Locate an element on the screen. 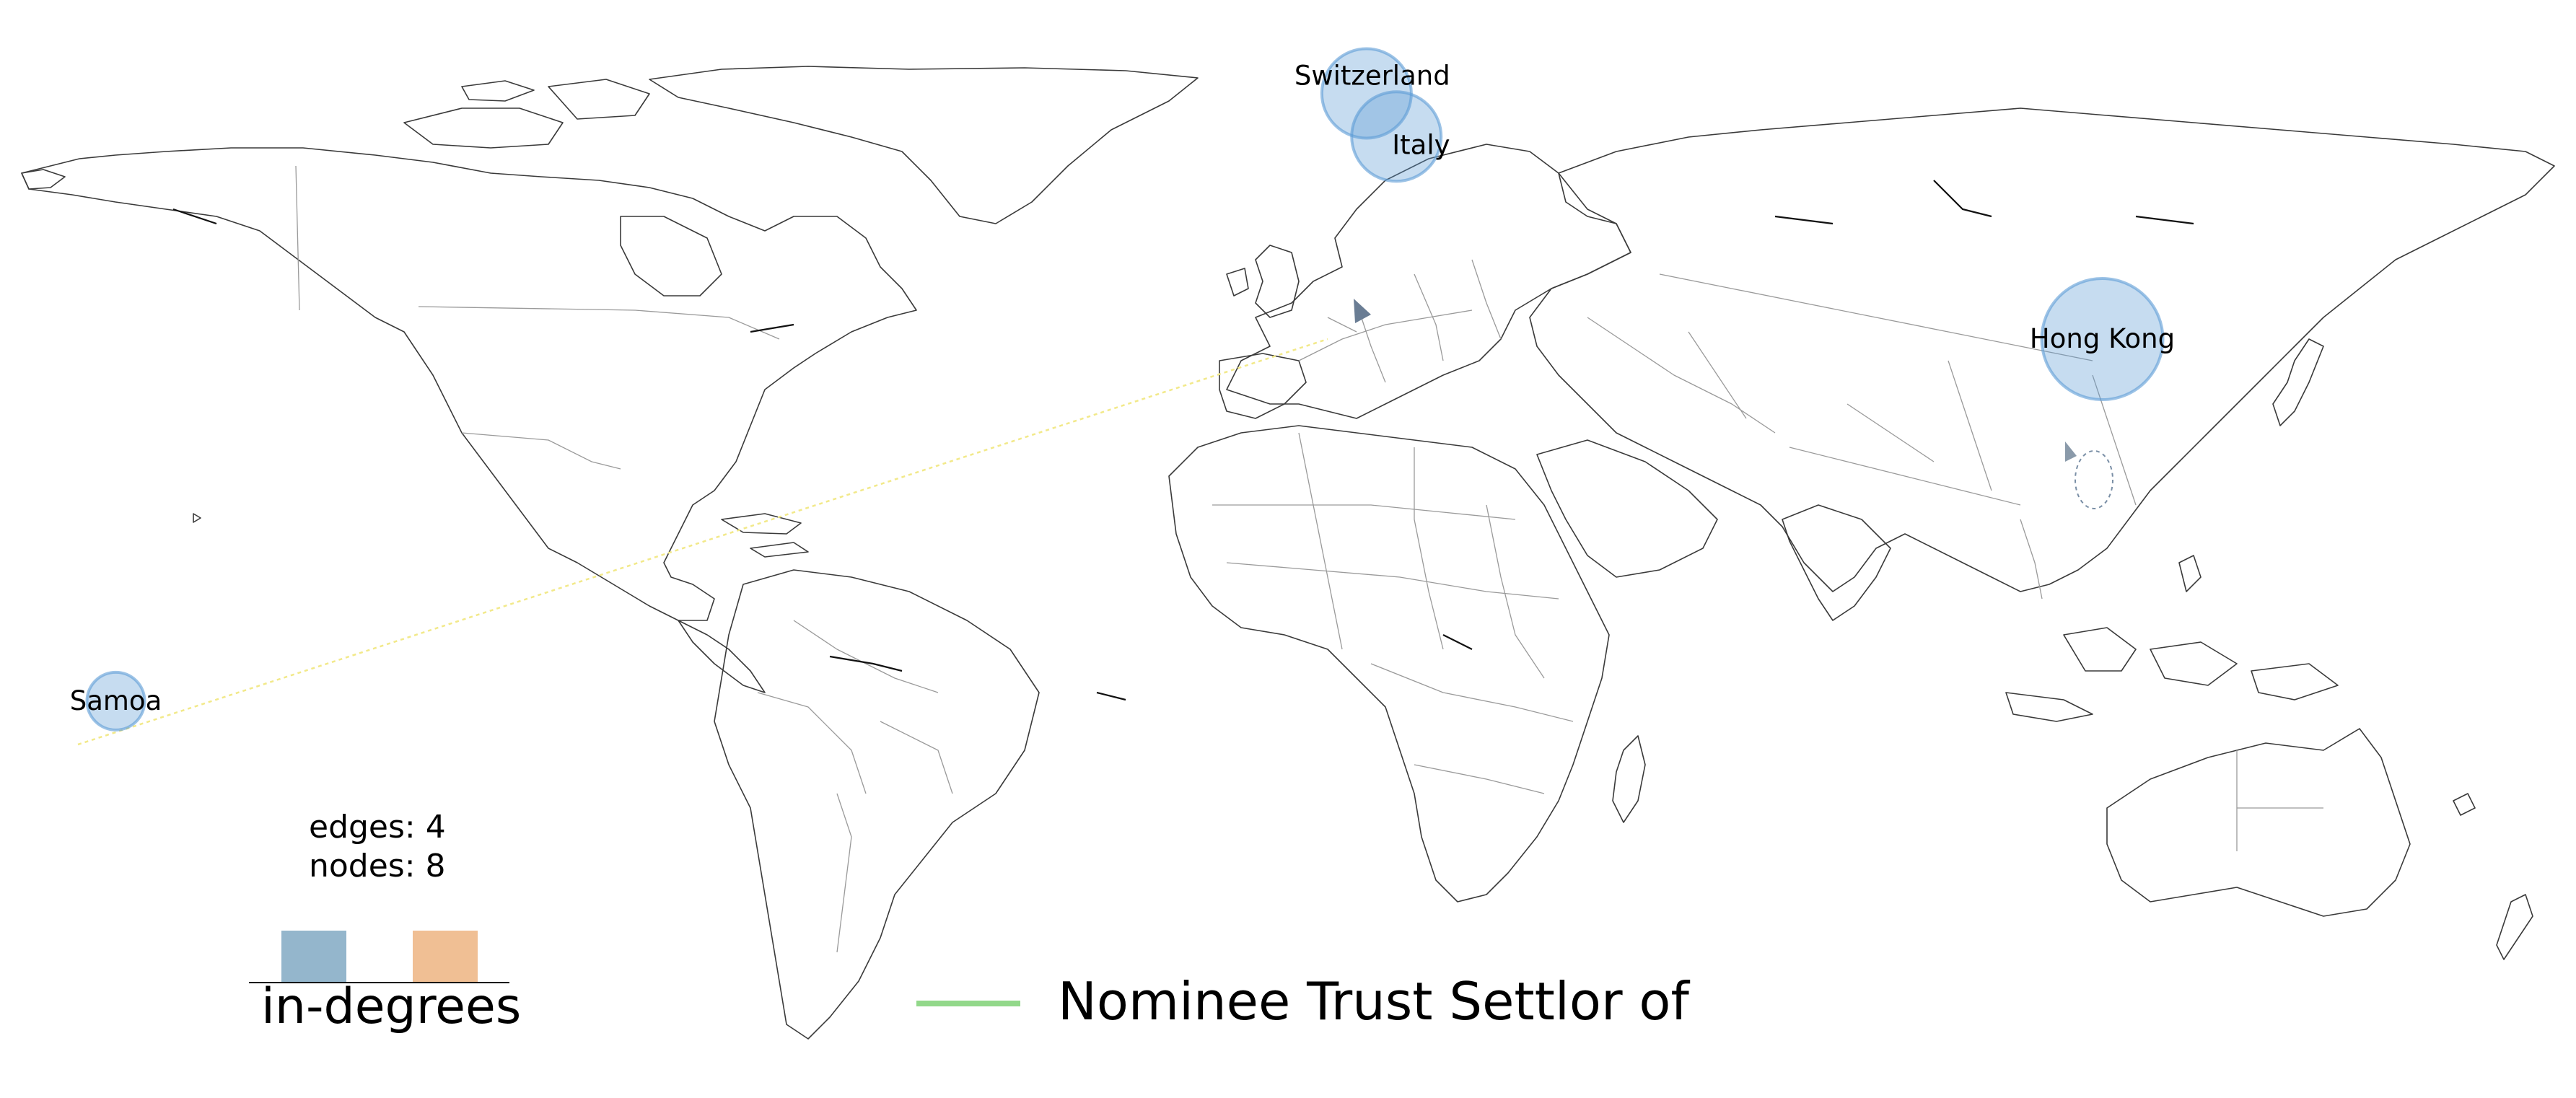 The image size is (2576, 1098). legend-bar-orange is located at coordinates (445, 957).